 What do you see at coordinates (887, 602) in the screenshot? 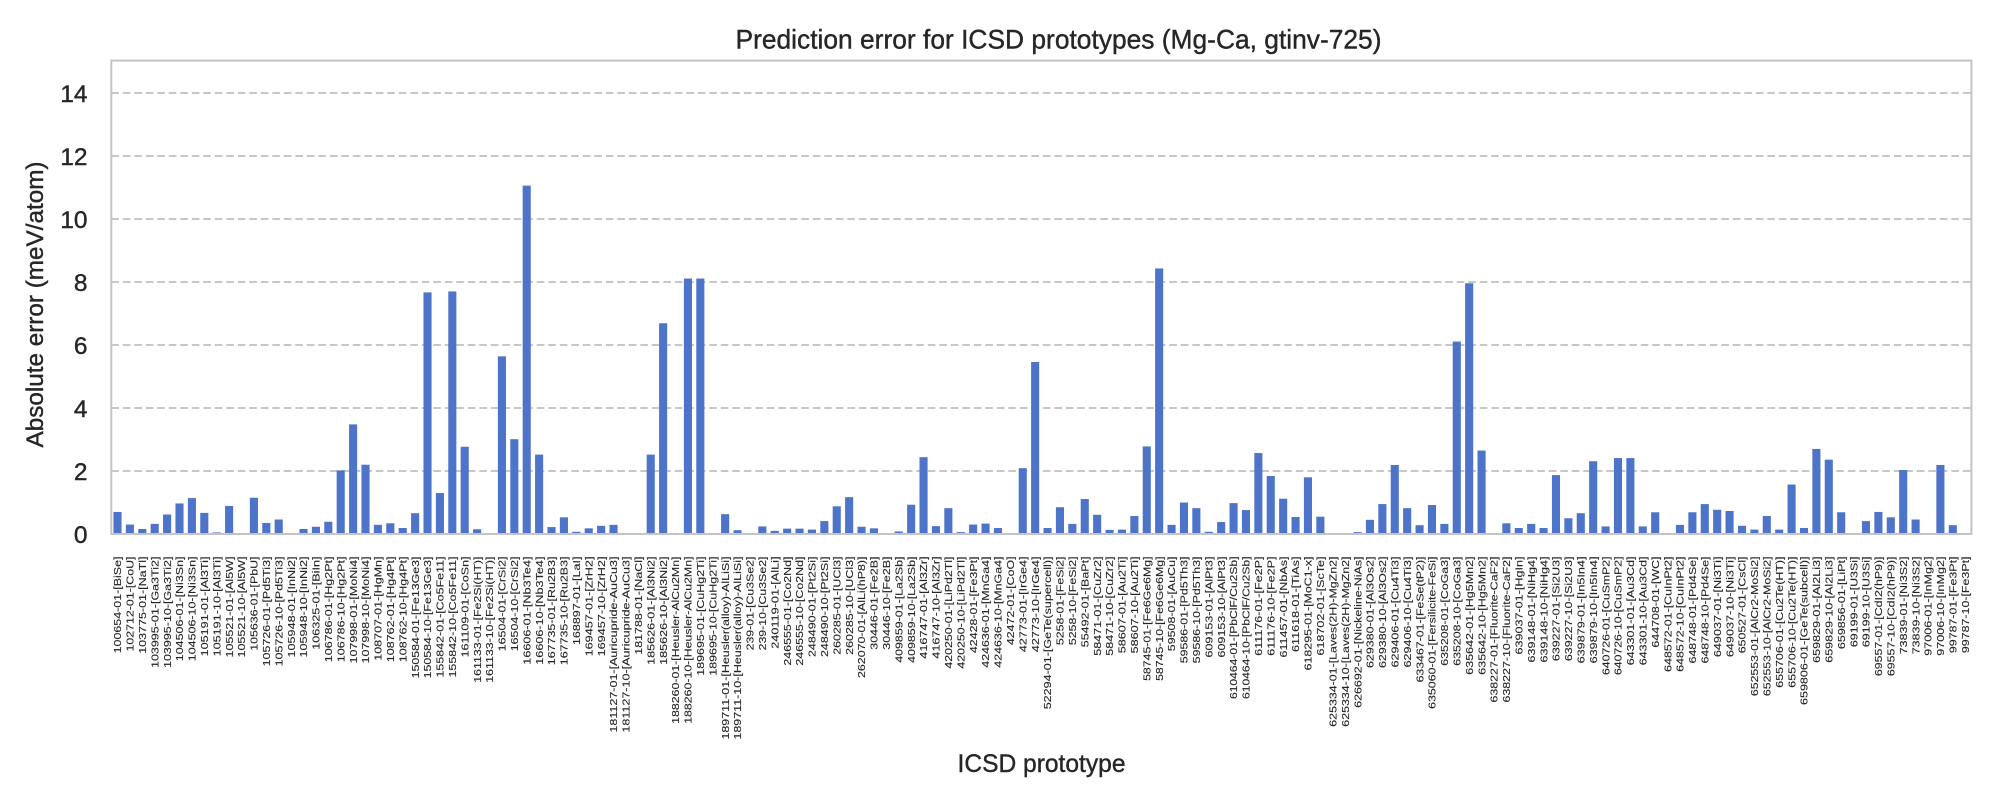
I see `svg-text: 30446-10-[Fe2B]` at bounding box center [887, 602].